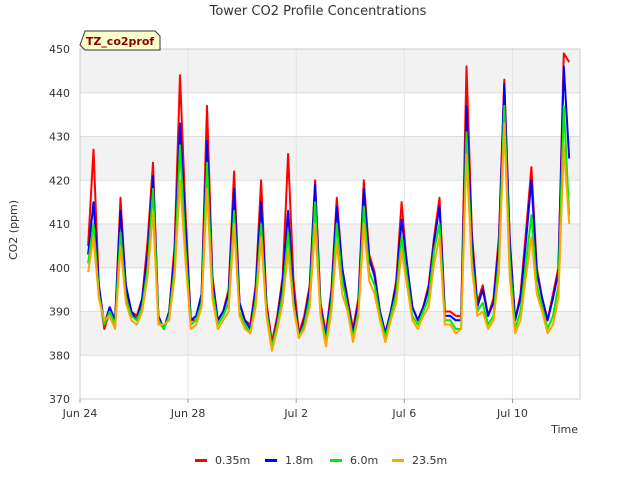 The height and width of the screenshot is (480, 640). What do you see at coordinates (512, 413) in the screenshot?
I see `x-tick-label: Jul 10` at bounding box center [512, 413].